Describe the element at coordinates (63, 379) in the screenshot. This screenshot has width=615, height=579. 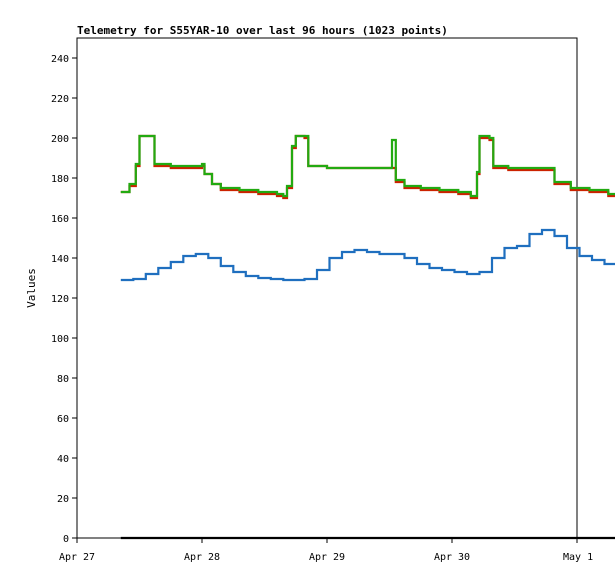
I see `y-tick-label: 80` at that location.